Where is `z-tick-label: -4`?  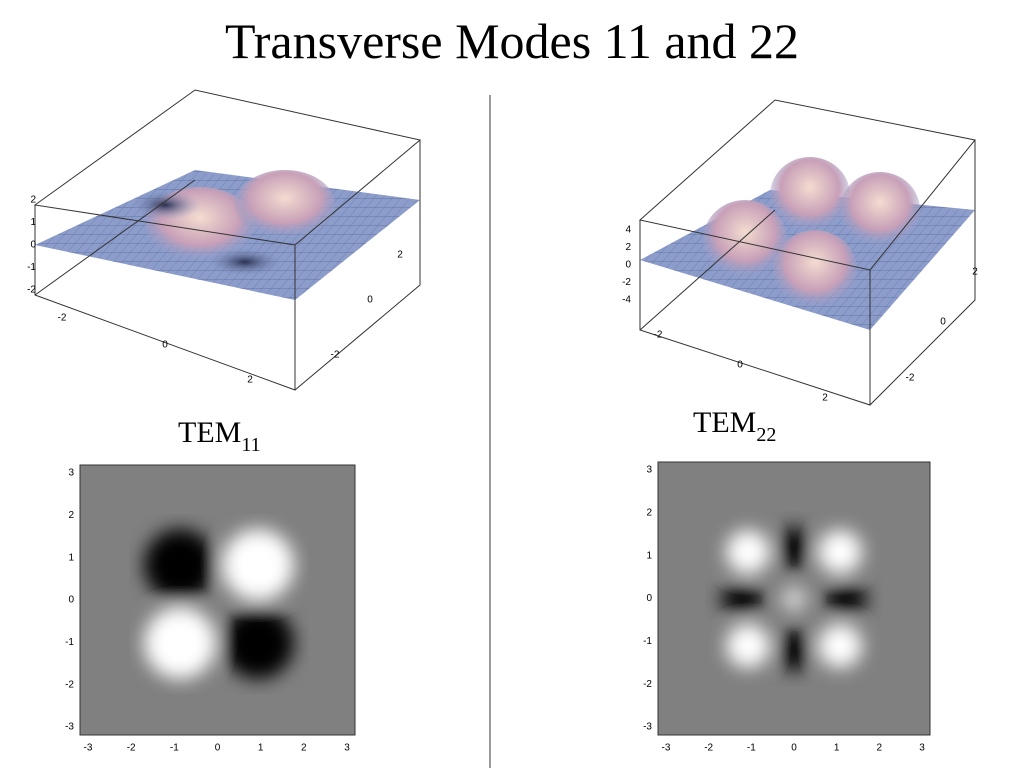 z-tick-label: -4 is located at coordinates (626, 300).